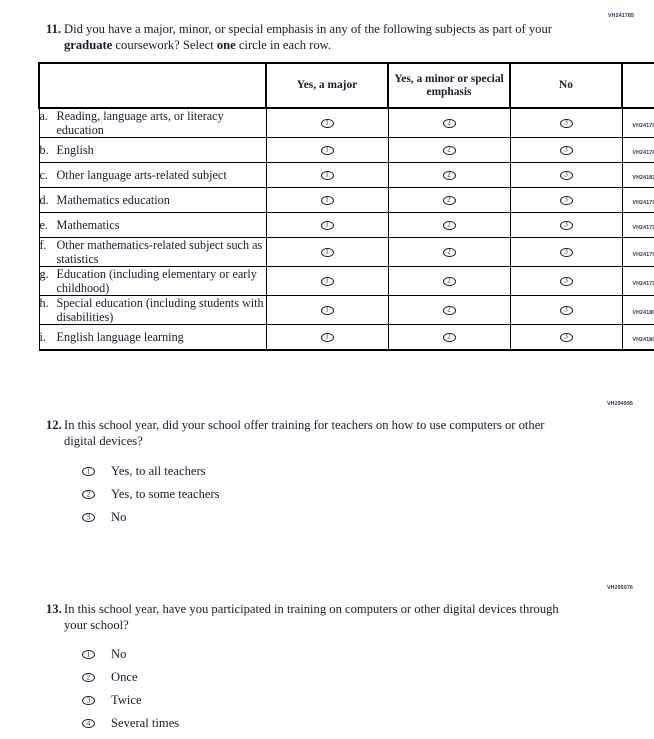  Describe the element at coordinates (126, 700) in the screenshot. I see `choice-label: Twice` at that location.